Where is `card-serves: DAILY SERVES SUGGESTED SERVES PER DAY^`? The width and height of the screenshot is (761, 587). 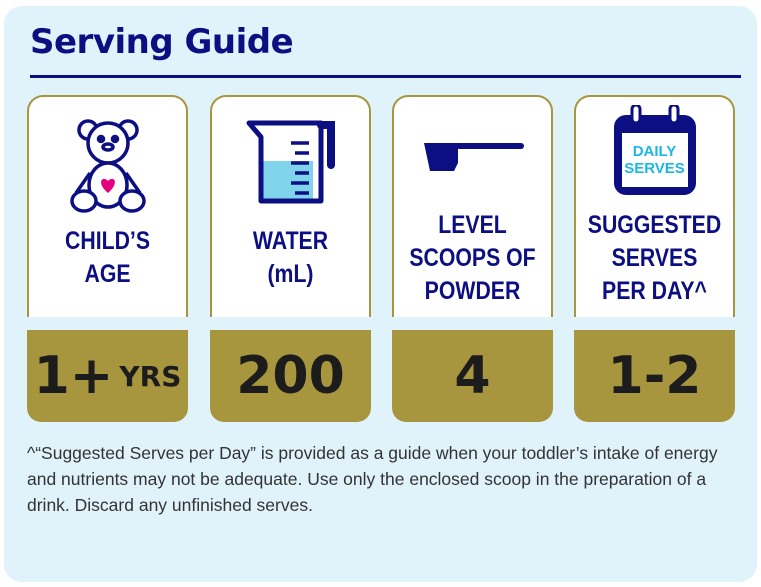
card-serves: DAILY SERVES SUGGESTED SERVES PER DAY^ is located at coordinates (654, 206).